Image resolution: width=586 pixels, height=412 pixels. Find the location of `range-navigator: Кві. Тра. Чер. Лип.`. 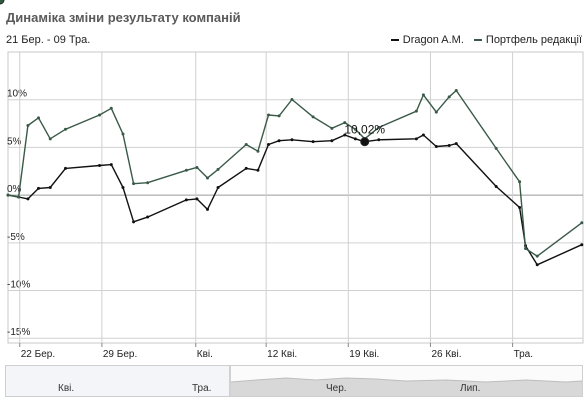

range-navigator: Кві. Тра. Чер. Лип. is located at coordinates (294, 381).